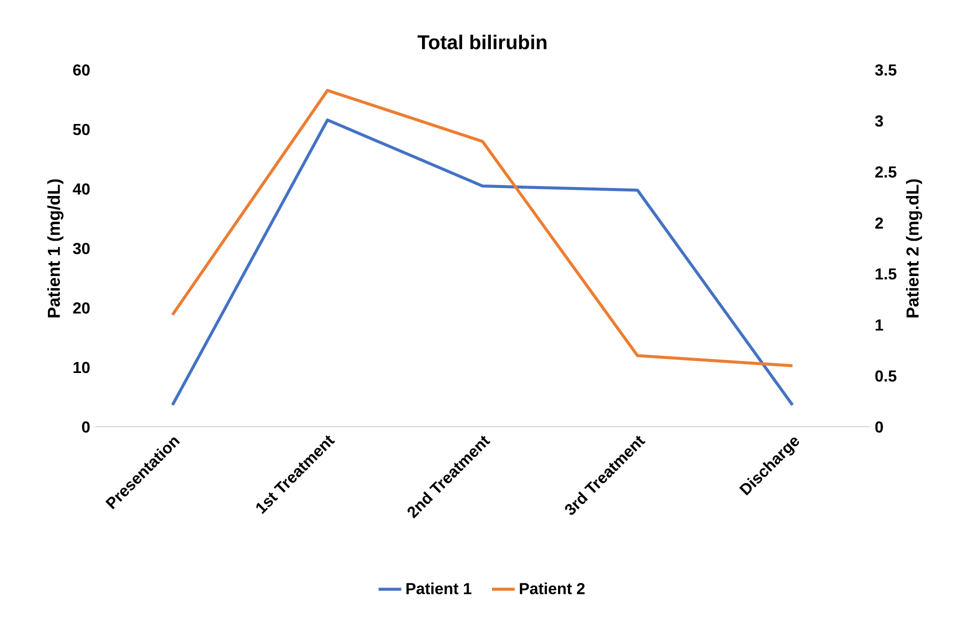 This screenshot has height=640, width=967. What do you see at coordinates (885, 172) in the screenshot?
I see `y2-tick-label: 2.5` at bounding box center [885, 172].